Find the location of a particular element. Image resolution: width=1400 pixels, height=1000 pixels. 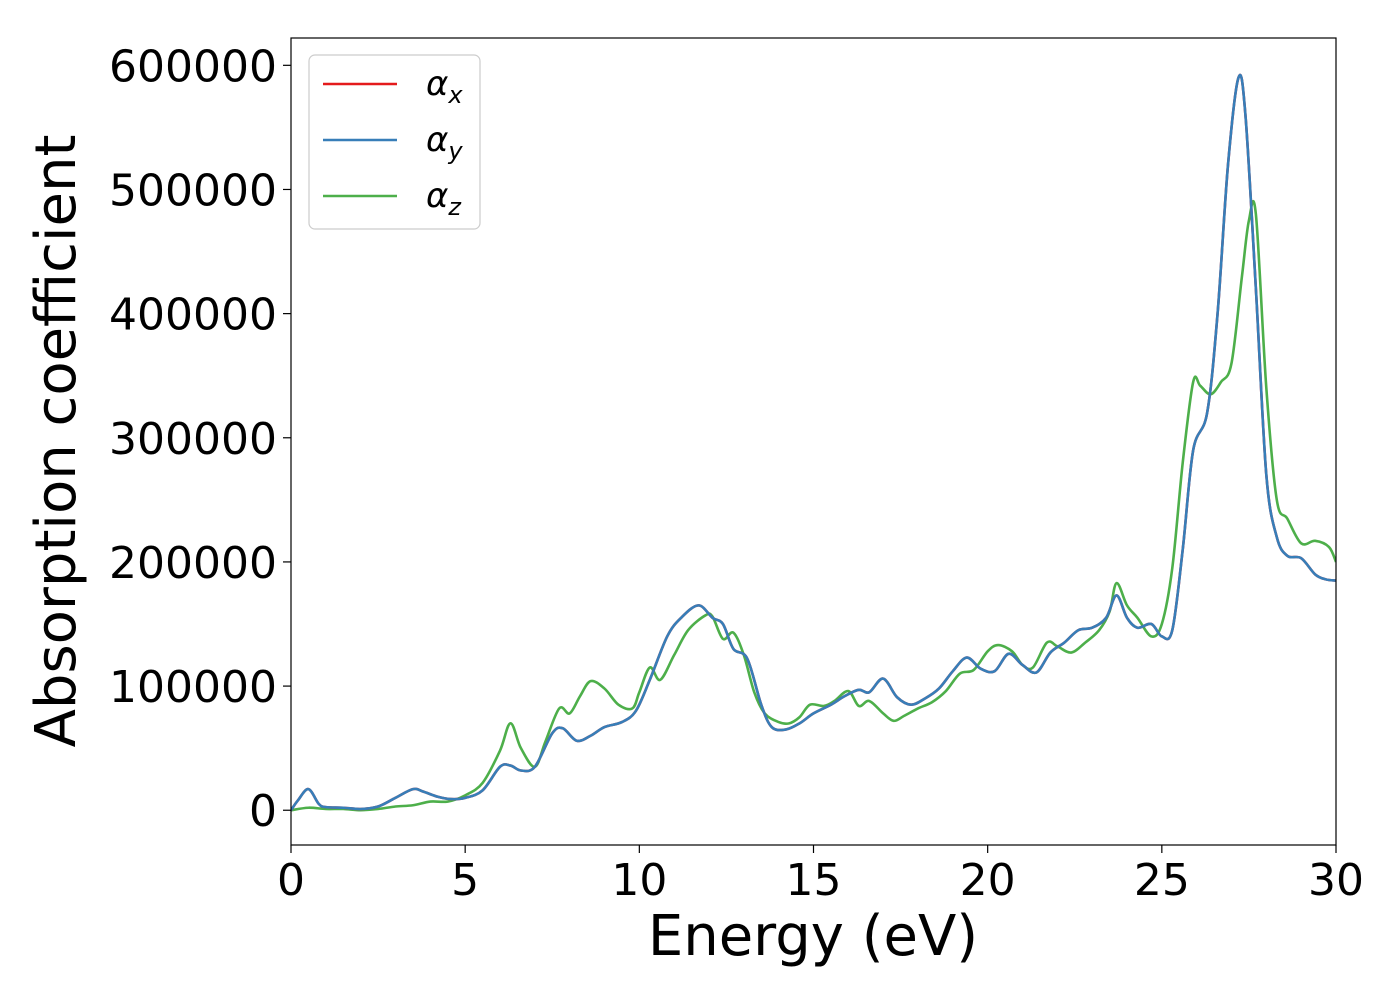

y-axis: 0 100000 200000 300000 400000 500000 600000 is located at coordinates (200, 439).